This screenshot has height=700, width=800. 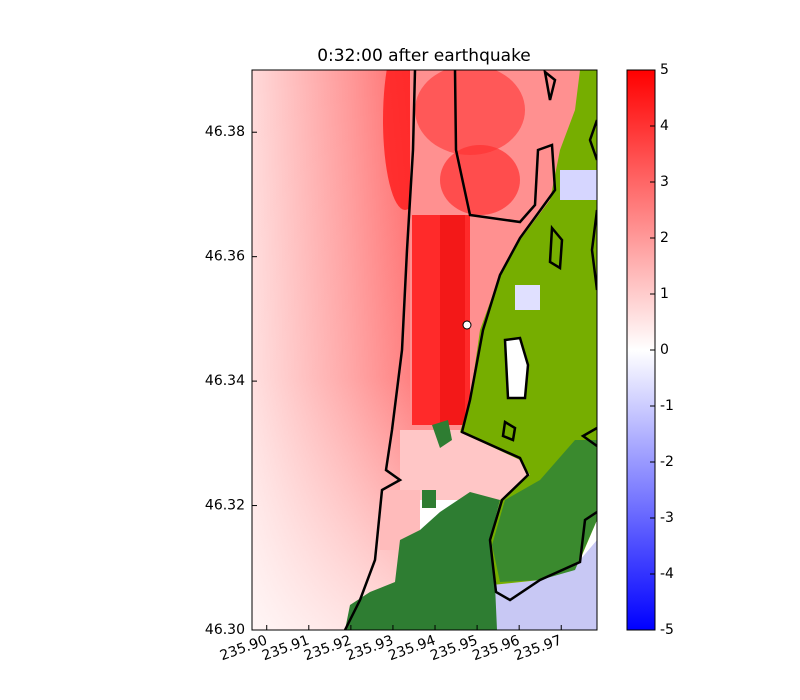 I want to click on colorbar-tick-label: 2, so click(x=664, y=238).